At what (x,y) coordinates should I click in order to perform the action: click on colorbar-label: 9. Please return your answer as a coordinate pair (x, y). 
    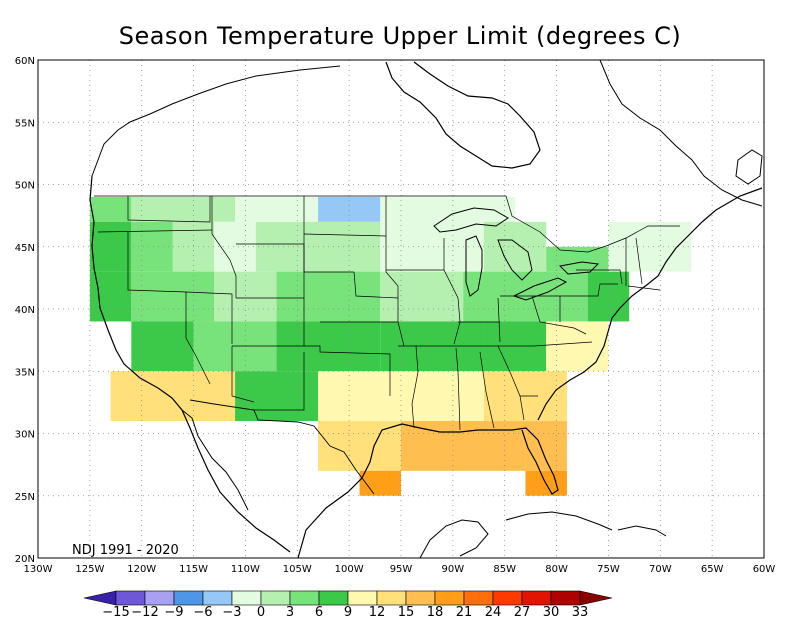
    Looking at the image, I should click on (348, 611).